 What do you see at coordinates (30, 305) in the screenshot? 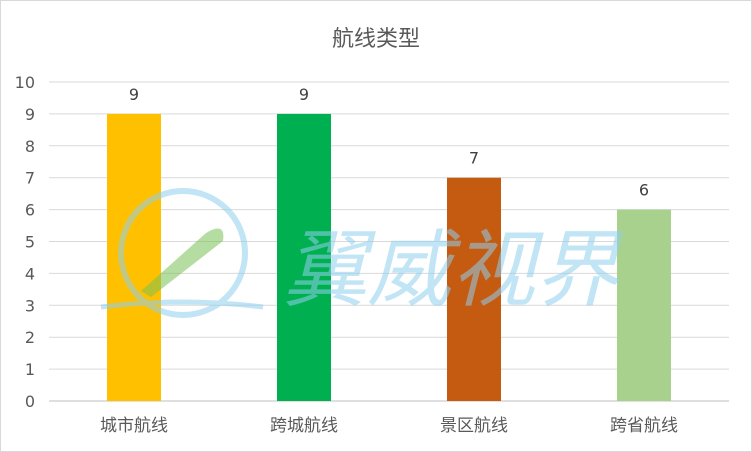
I see `y-tick-label: 3` at bounding box center [30, 305].